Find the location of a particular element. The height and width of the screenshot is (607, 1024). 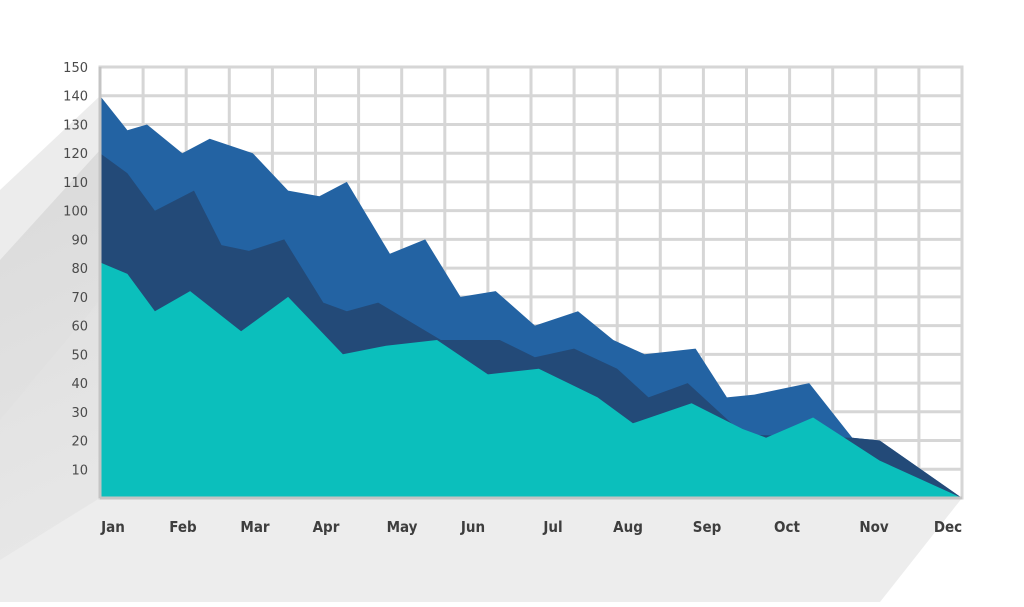

y-tick-label: 100 is located at coordinates (75, 212).